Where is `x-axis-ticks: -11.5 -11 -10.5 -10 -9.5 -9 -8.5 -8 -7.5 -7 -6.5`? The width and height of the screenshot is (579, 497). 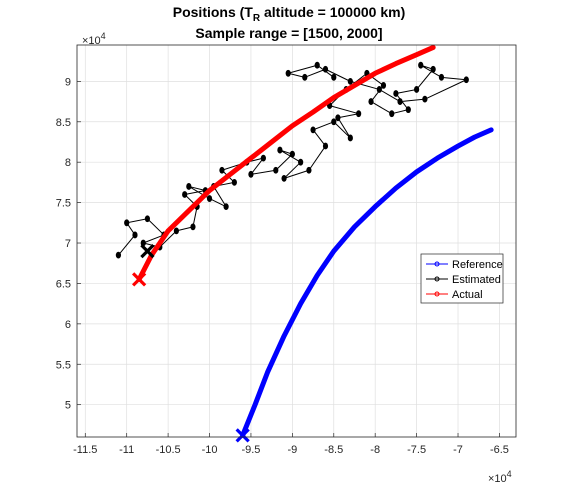 x-axis-ticks: -11.5 -11 -10.5 -10 -9.5 -9 -8.5 -8 -7.5 -7 -6.5 is located at coordinates (291, 444).